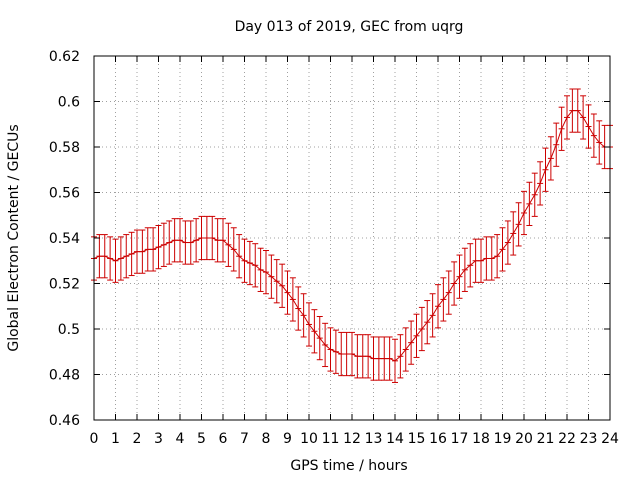 This screenshot has width=640, height=480. What do you see at coordinates (287, 439) in the screenshot?
I see `x-tick-label: 9` at bounding box center [287, 439].